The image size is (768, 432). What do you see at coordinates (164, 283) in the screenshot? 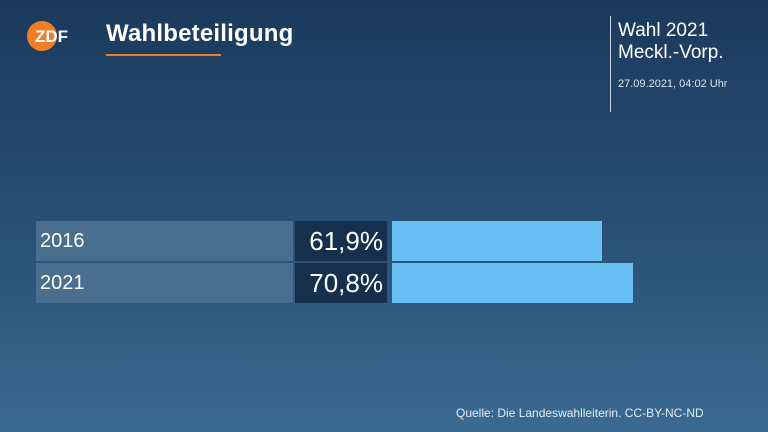
I see `bar-category-label: 2021` at bounding box center [164, 283].